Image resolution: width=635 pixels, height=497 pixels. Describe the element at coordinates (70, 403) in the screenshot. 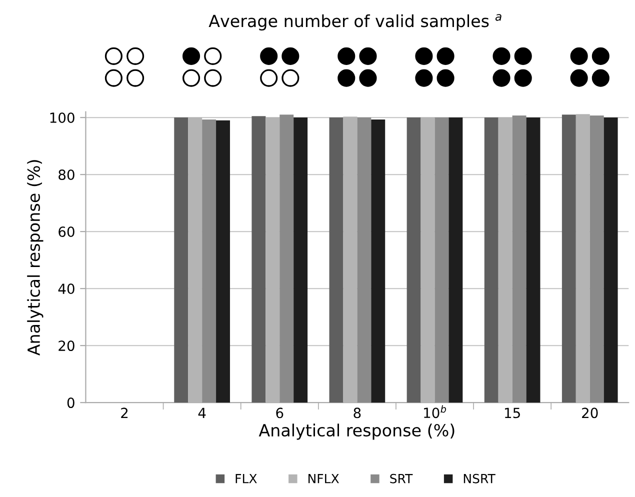

I see `y-tick-label: 0` at that location.